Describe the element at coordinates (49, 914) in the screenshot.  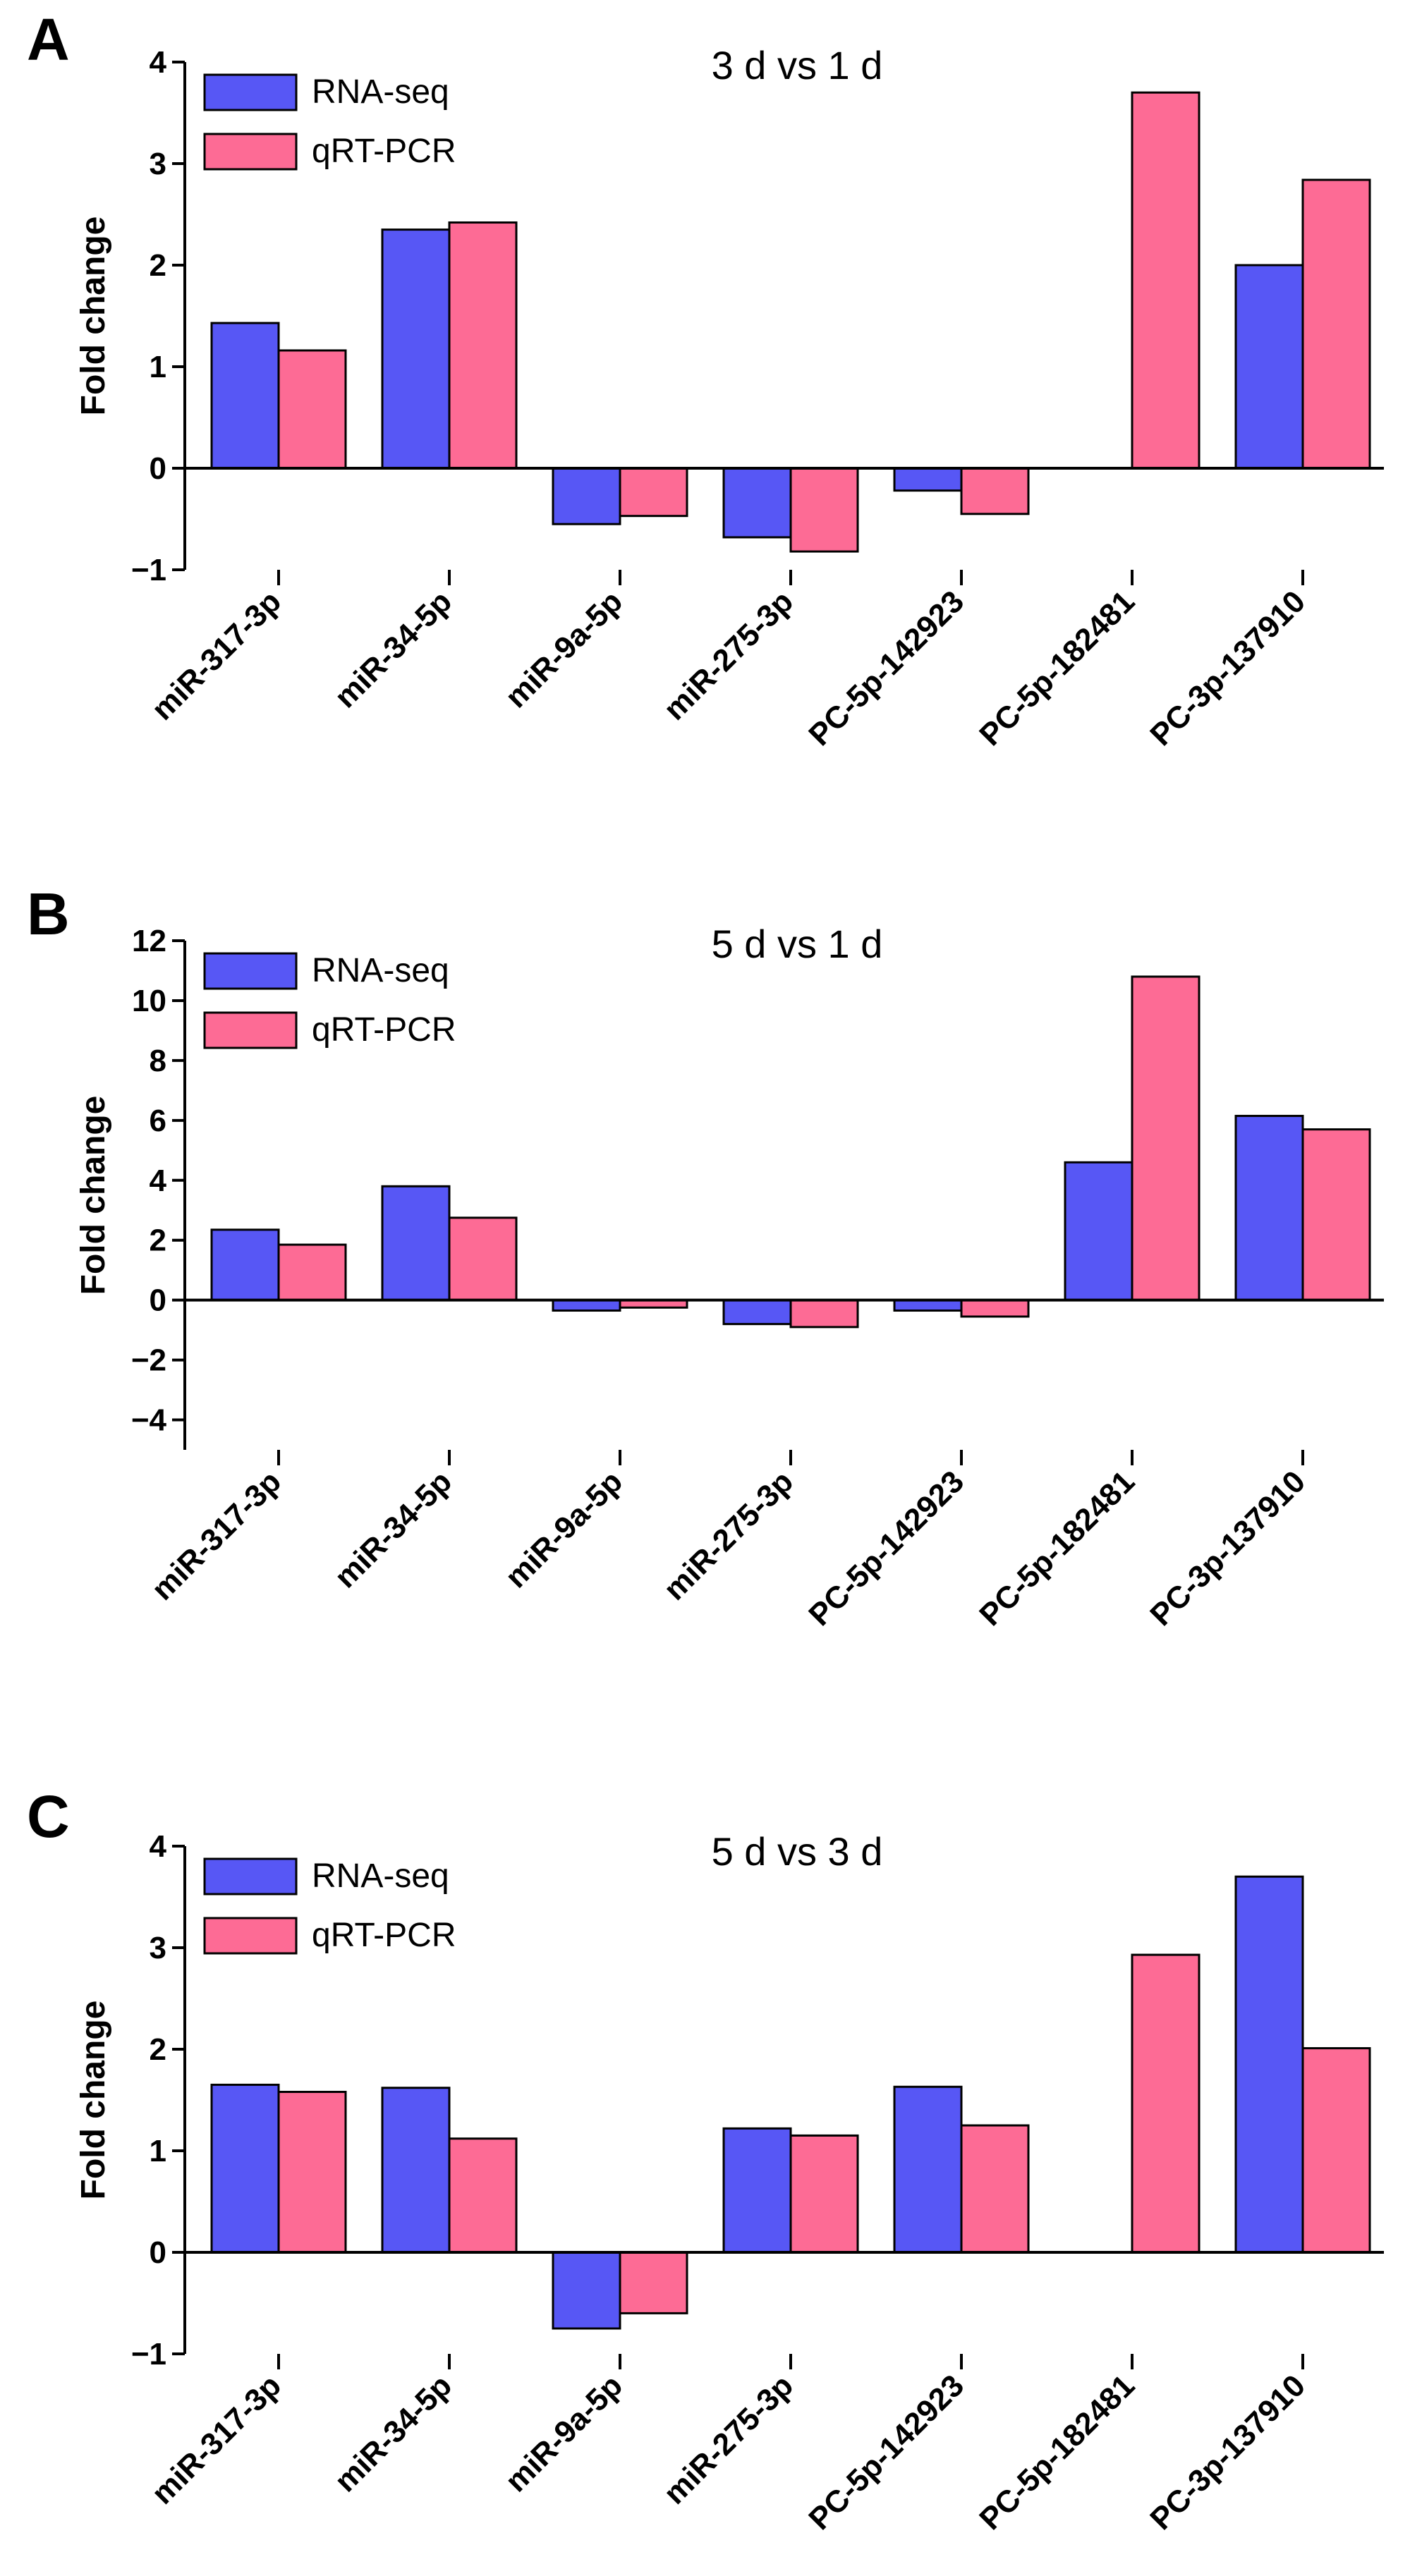
I see `panel-letter: B` at that location.